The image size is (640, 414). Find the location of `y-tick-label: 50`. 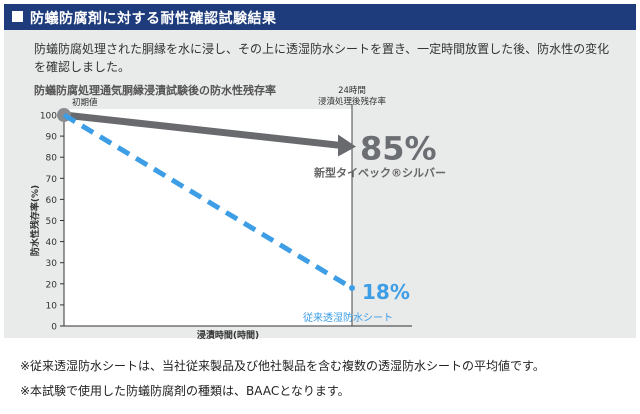

y-tick-label: 50 is located at coordinates (52, 222).